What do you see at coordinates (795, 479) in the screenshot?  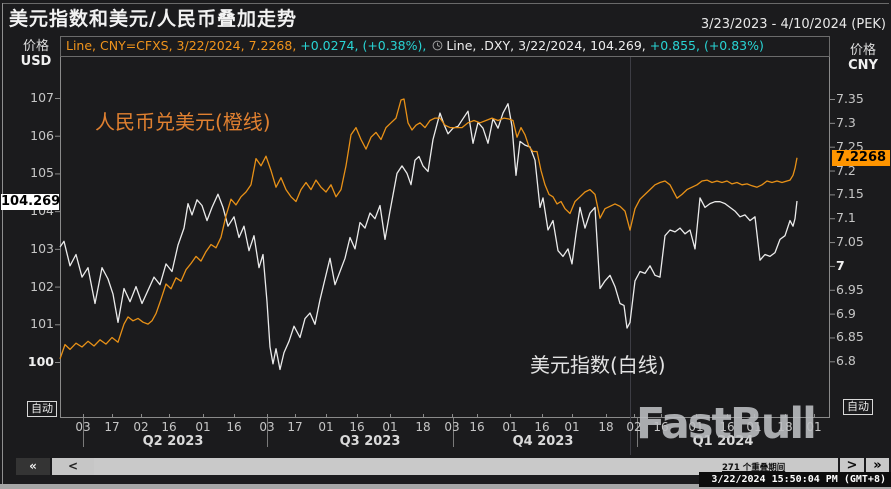 I see `status-timestamp: 3/22/2024 15:50:04 PM (GMT+8)` at bounding box center [795, 479].